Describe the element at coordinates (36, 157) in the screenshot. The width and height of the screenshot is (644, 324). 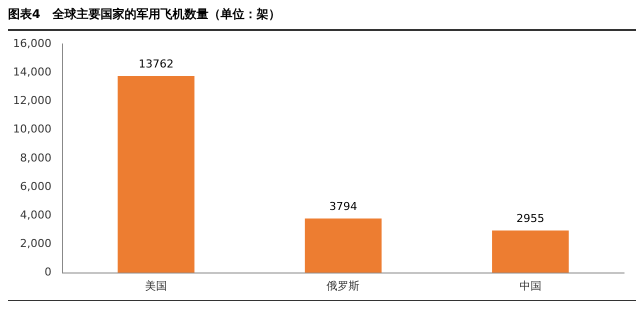
I see `y-tick-label: 8,000` at that location.